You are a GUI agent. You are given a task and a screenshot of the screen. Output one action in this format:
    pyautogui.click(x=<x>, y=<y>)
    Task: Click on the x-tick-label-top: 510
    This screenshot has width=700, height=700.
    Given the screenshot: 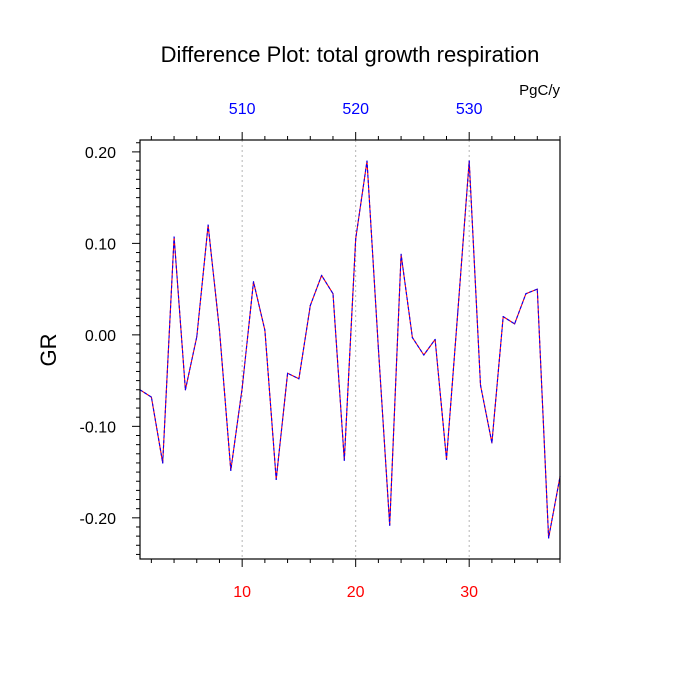 What is the action you would take?
    pyautogui.click(x=242, y=109)
    